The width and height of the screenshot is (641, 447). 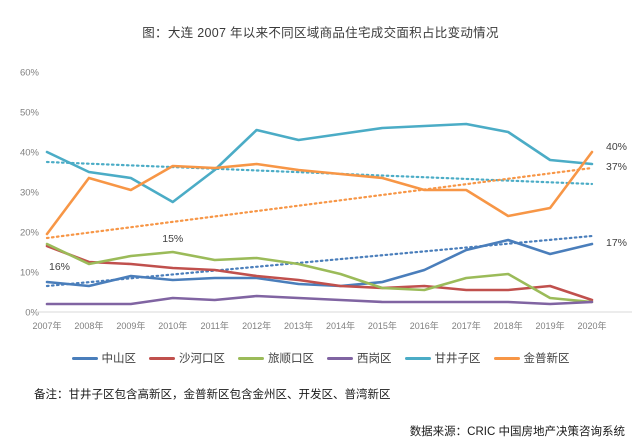 What do you see at coordinates (30, 153) in the screenshot?
I see `y-tick-label: 40%` at bounding box center [30, 153].